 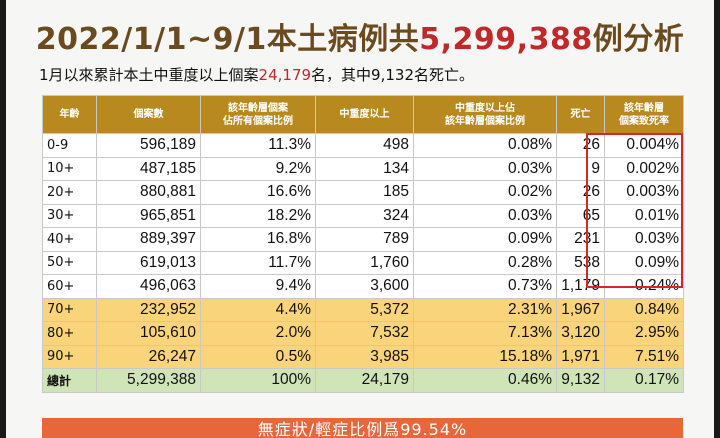 What do you see at coordinates (69, 380) in the screenshot?
I see `cell-age: 總計` at bounding box center [69, 380].